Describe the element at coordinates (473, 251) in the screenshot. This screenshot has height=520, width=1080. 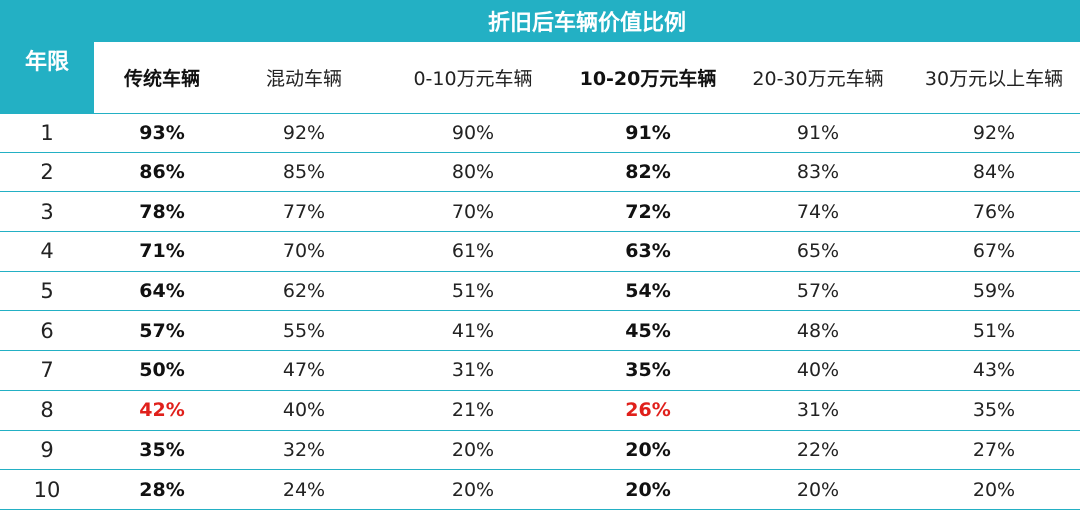
I see `value-cell: 61%` at that location.